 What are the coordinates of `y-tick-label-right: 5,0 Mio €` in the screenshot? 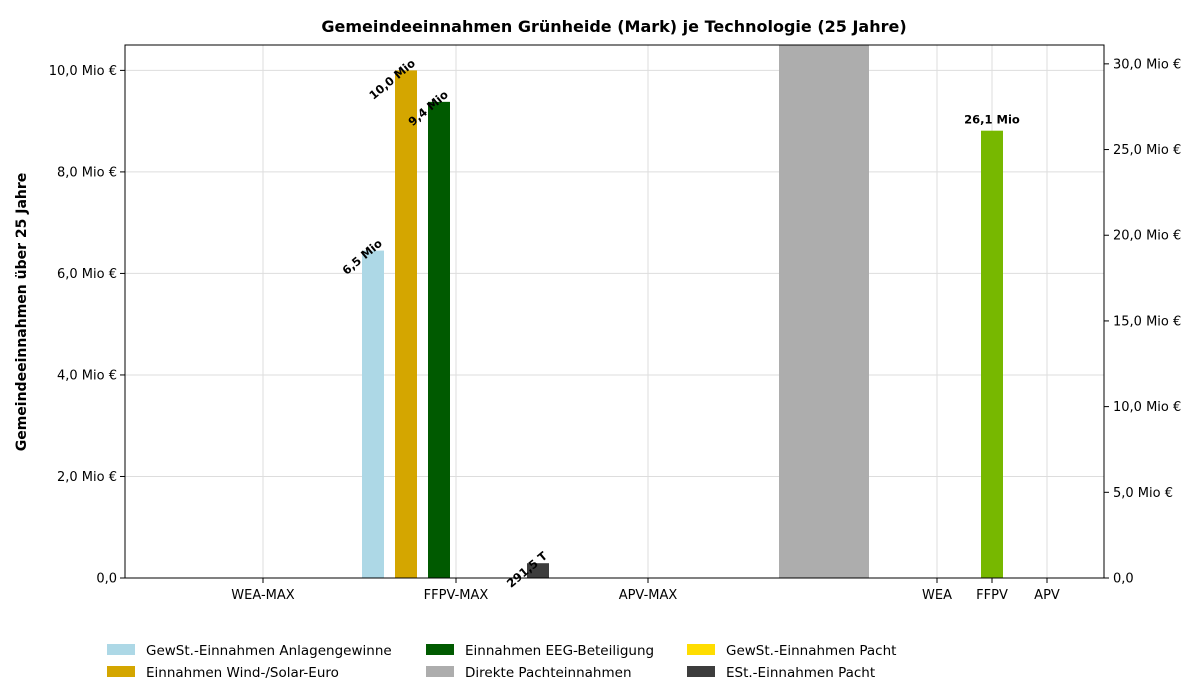 It's located at (1143, 493).